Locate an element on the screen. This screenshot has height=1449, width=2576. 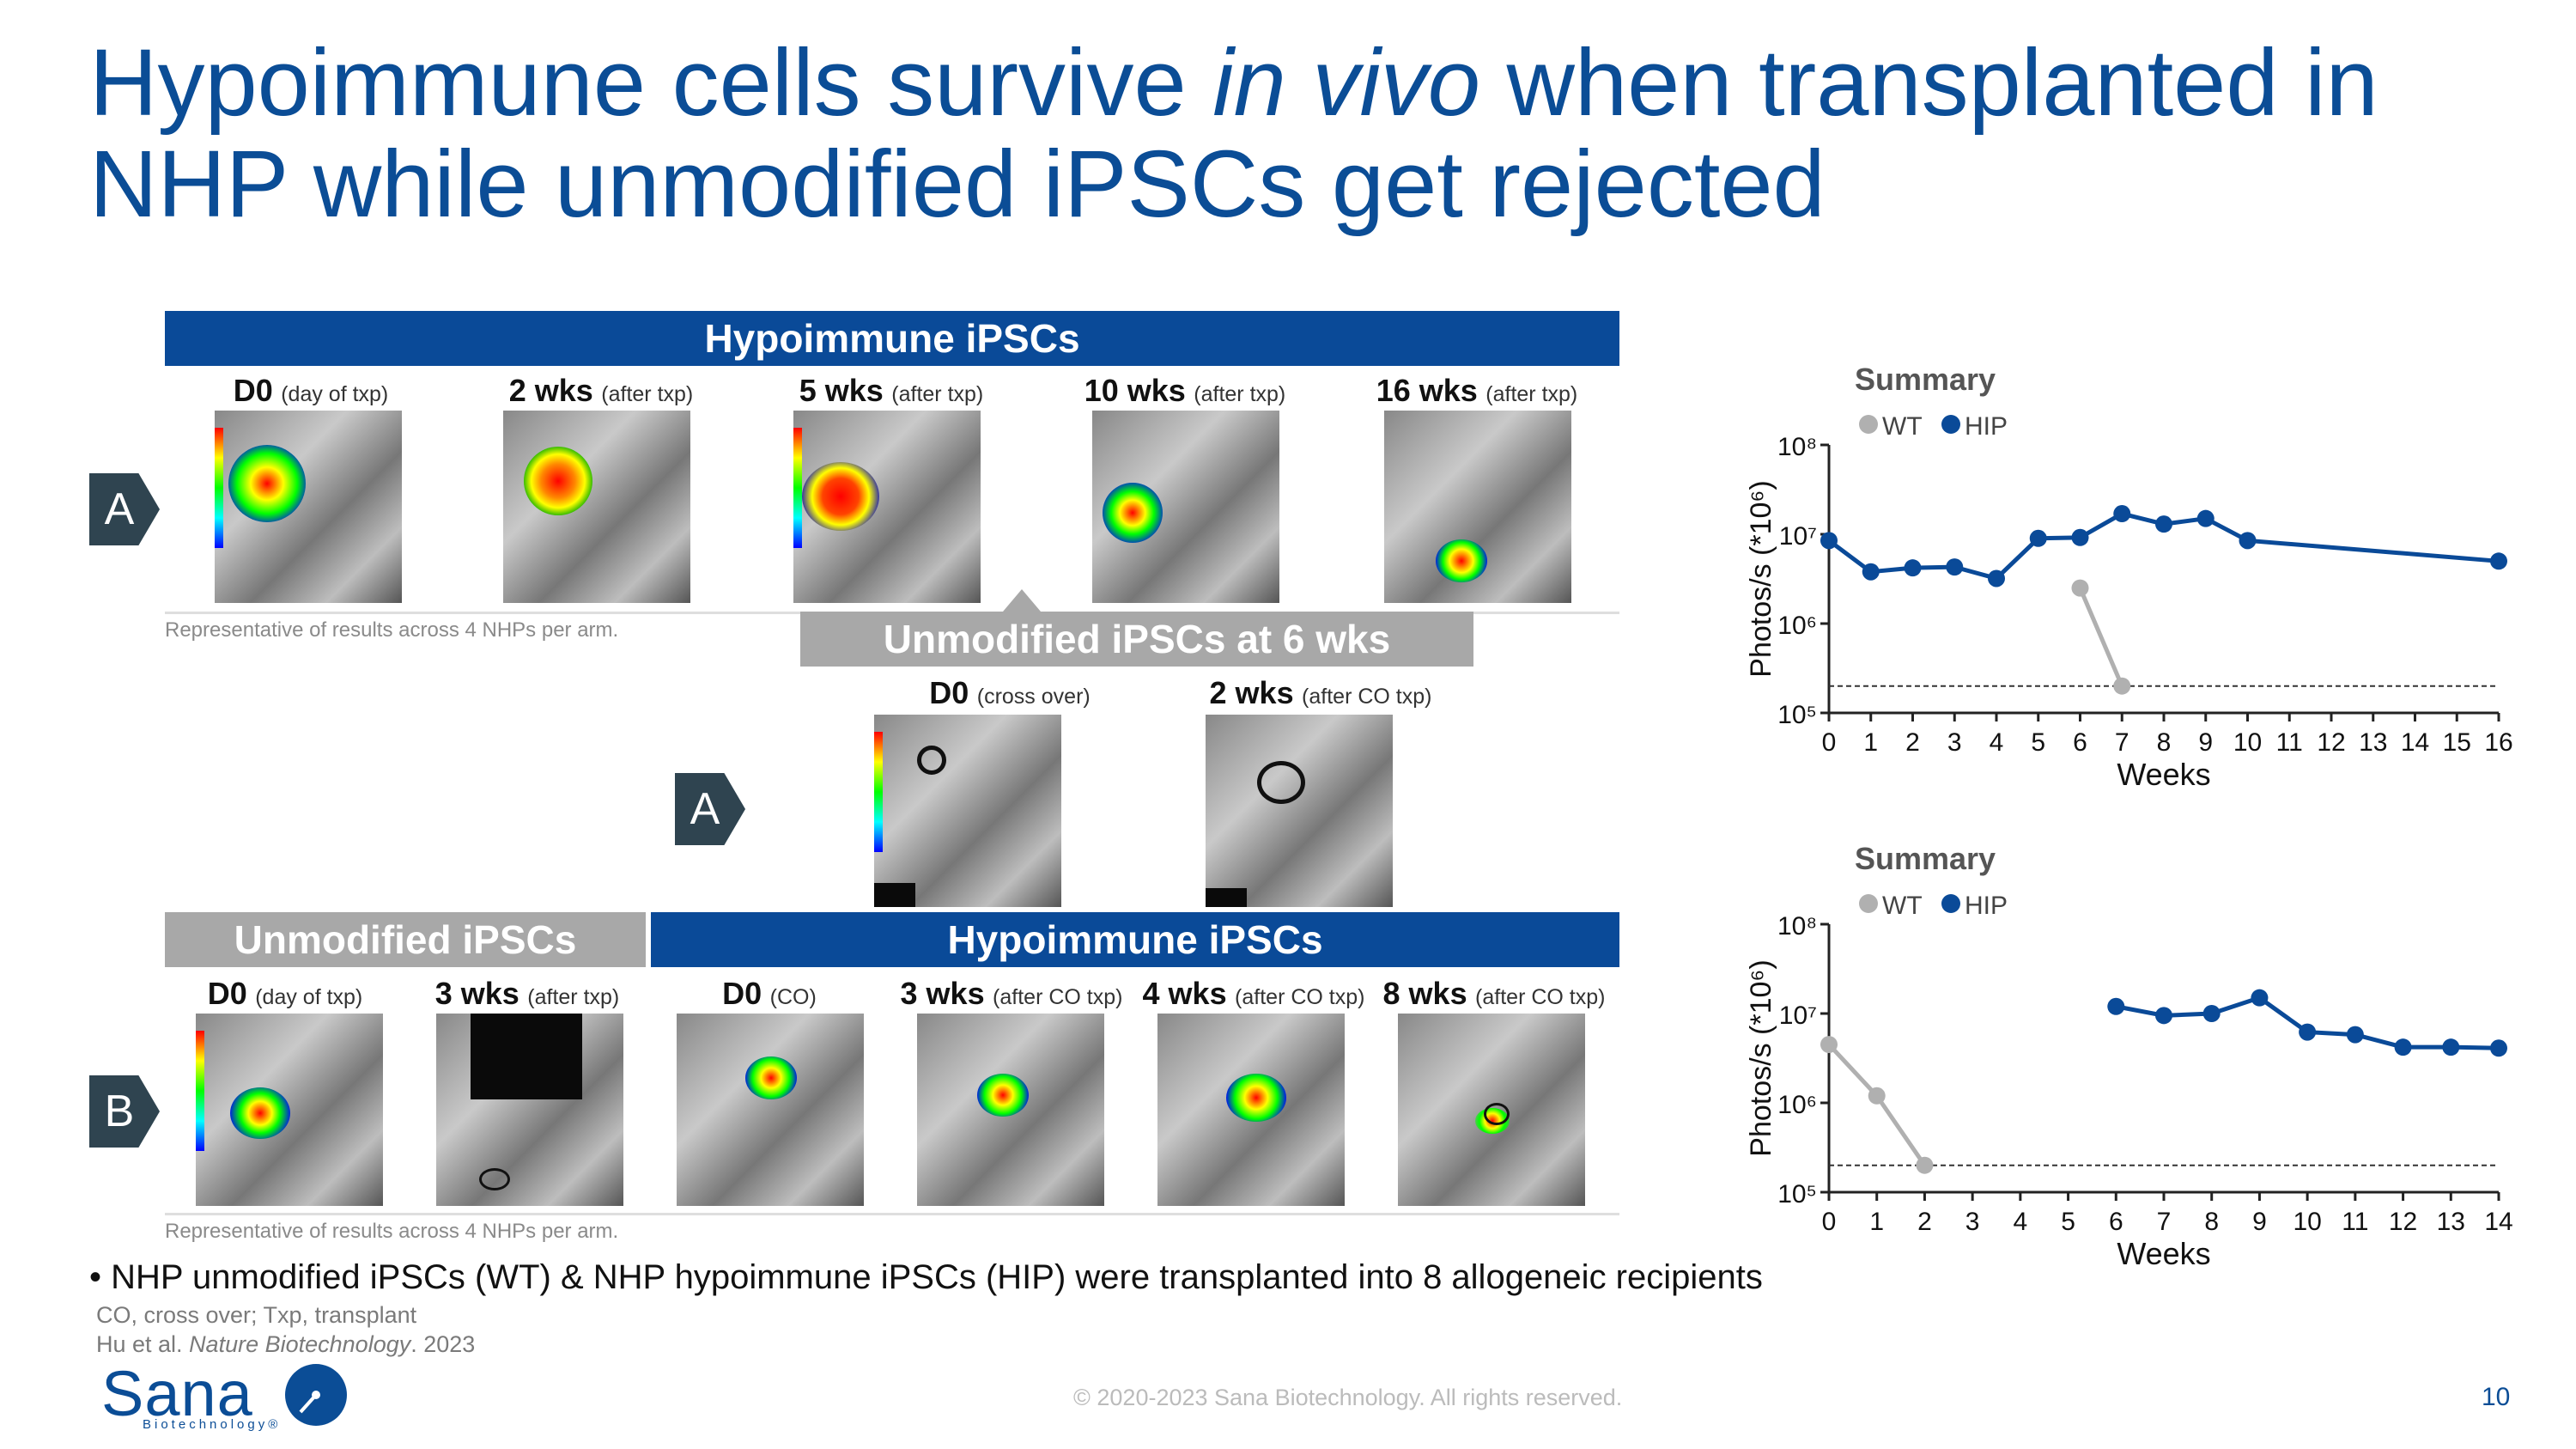
timepoint-label: 2 wks (after CO txp) is located at coordinates (1320, 692).